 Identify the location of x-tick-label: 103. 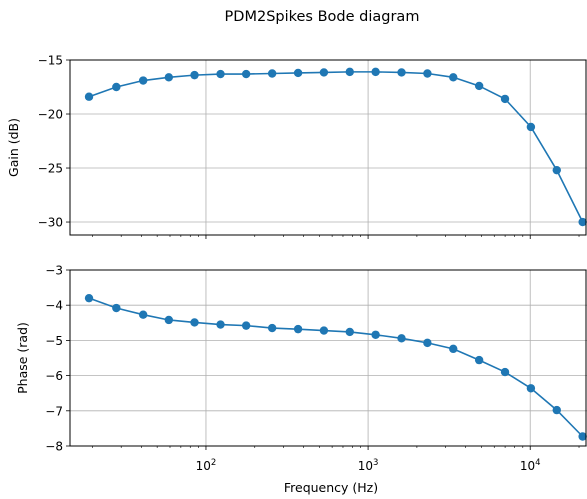
(368, 465).